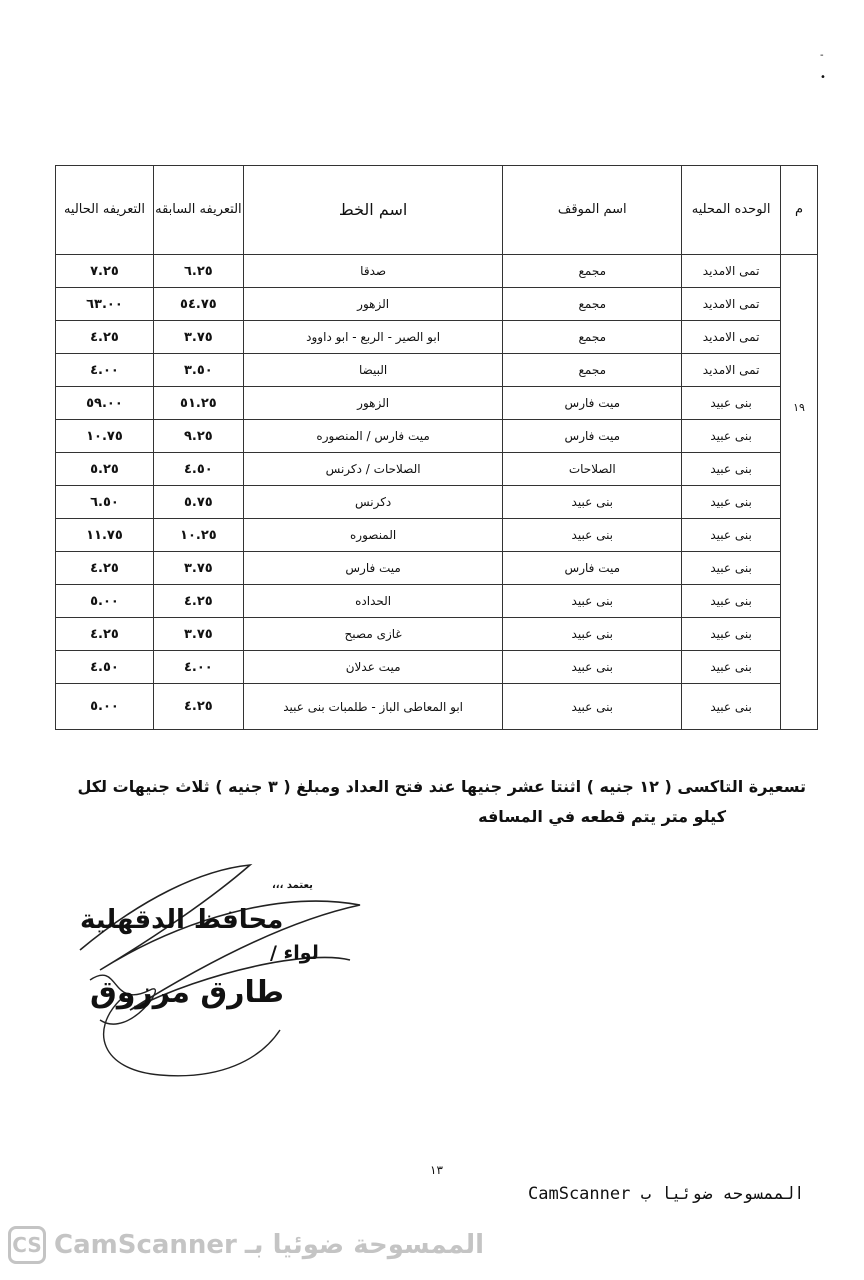 The width and height of the screenshot is (864, 1280). What do you see at coordinates (373, 601) in the screenshot?
I see `cell-line-name: الحداده` at bounding box center [373, 601].